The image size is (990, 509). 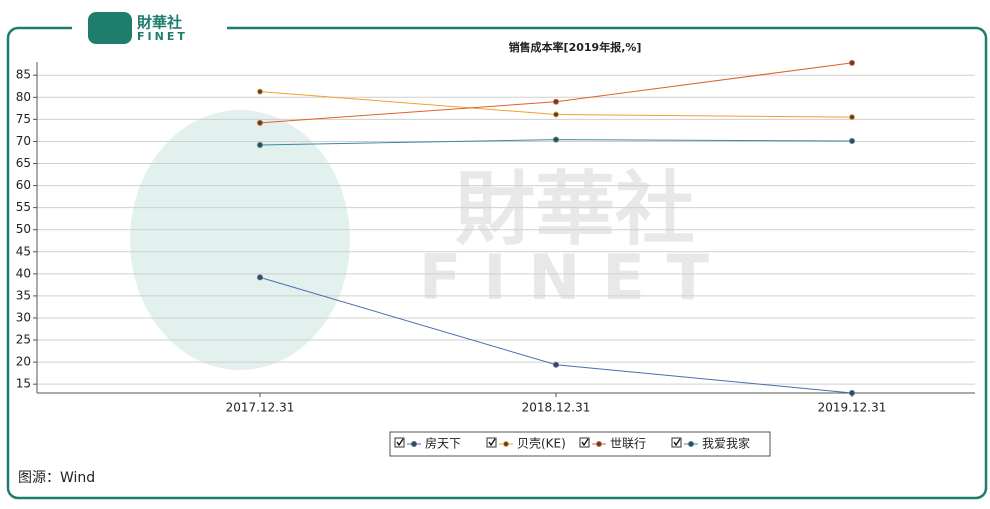 I want to click on x-tick-label: 2017.12.31, so click(x=260, y=408).